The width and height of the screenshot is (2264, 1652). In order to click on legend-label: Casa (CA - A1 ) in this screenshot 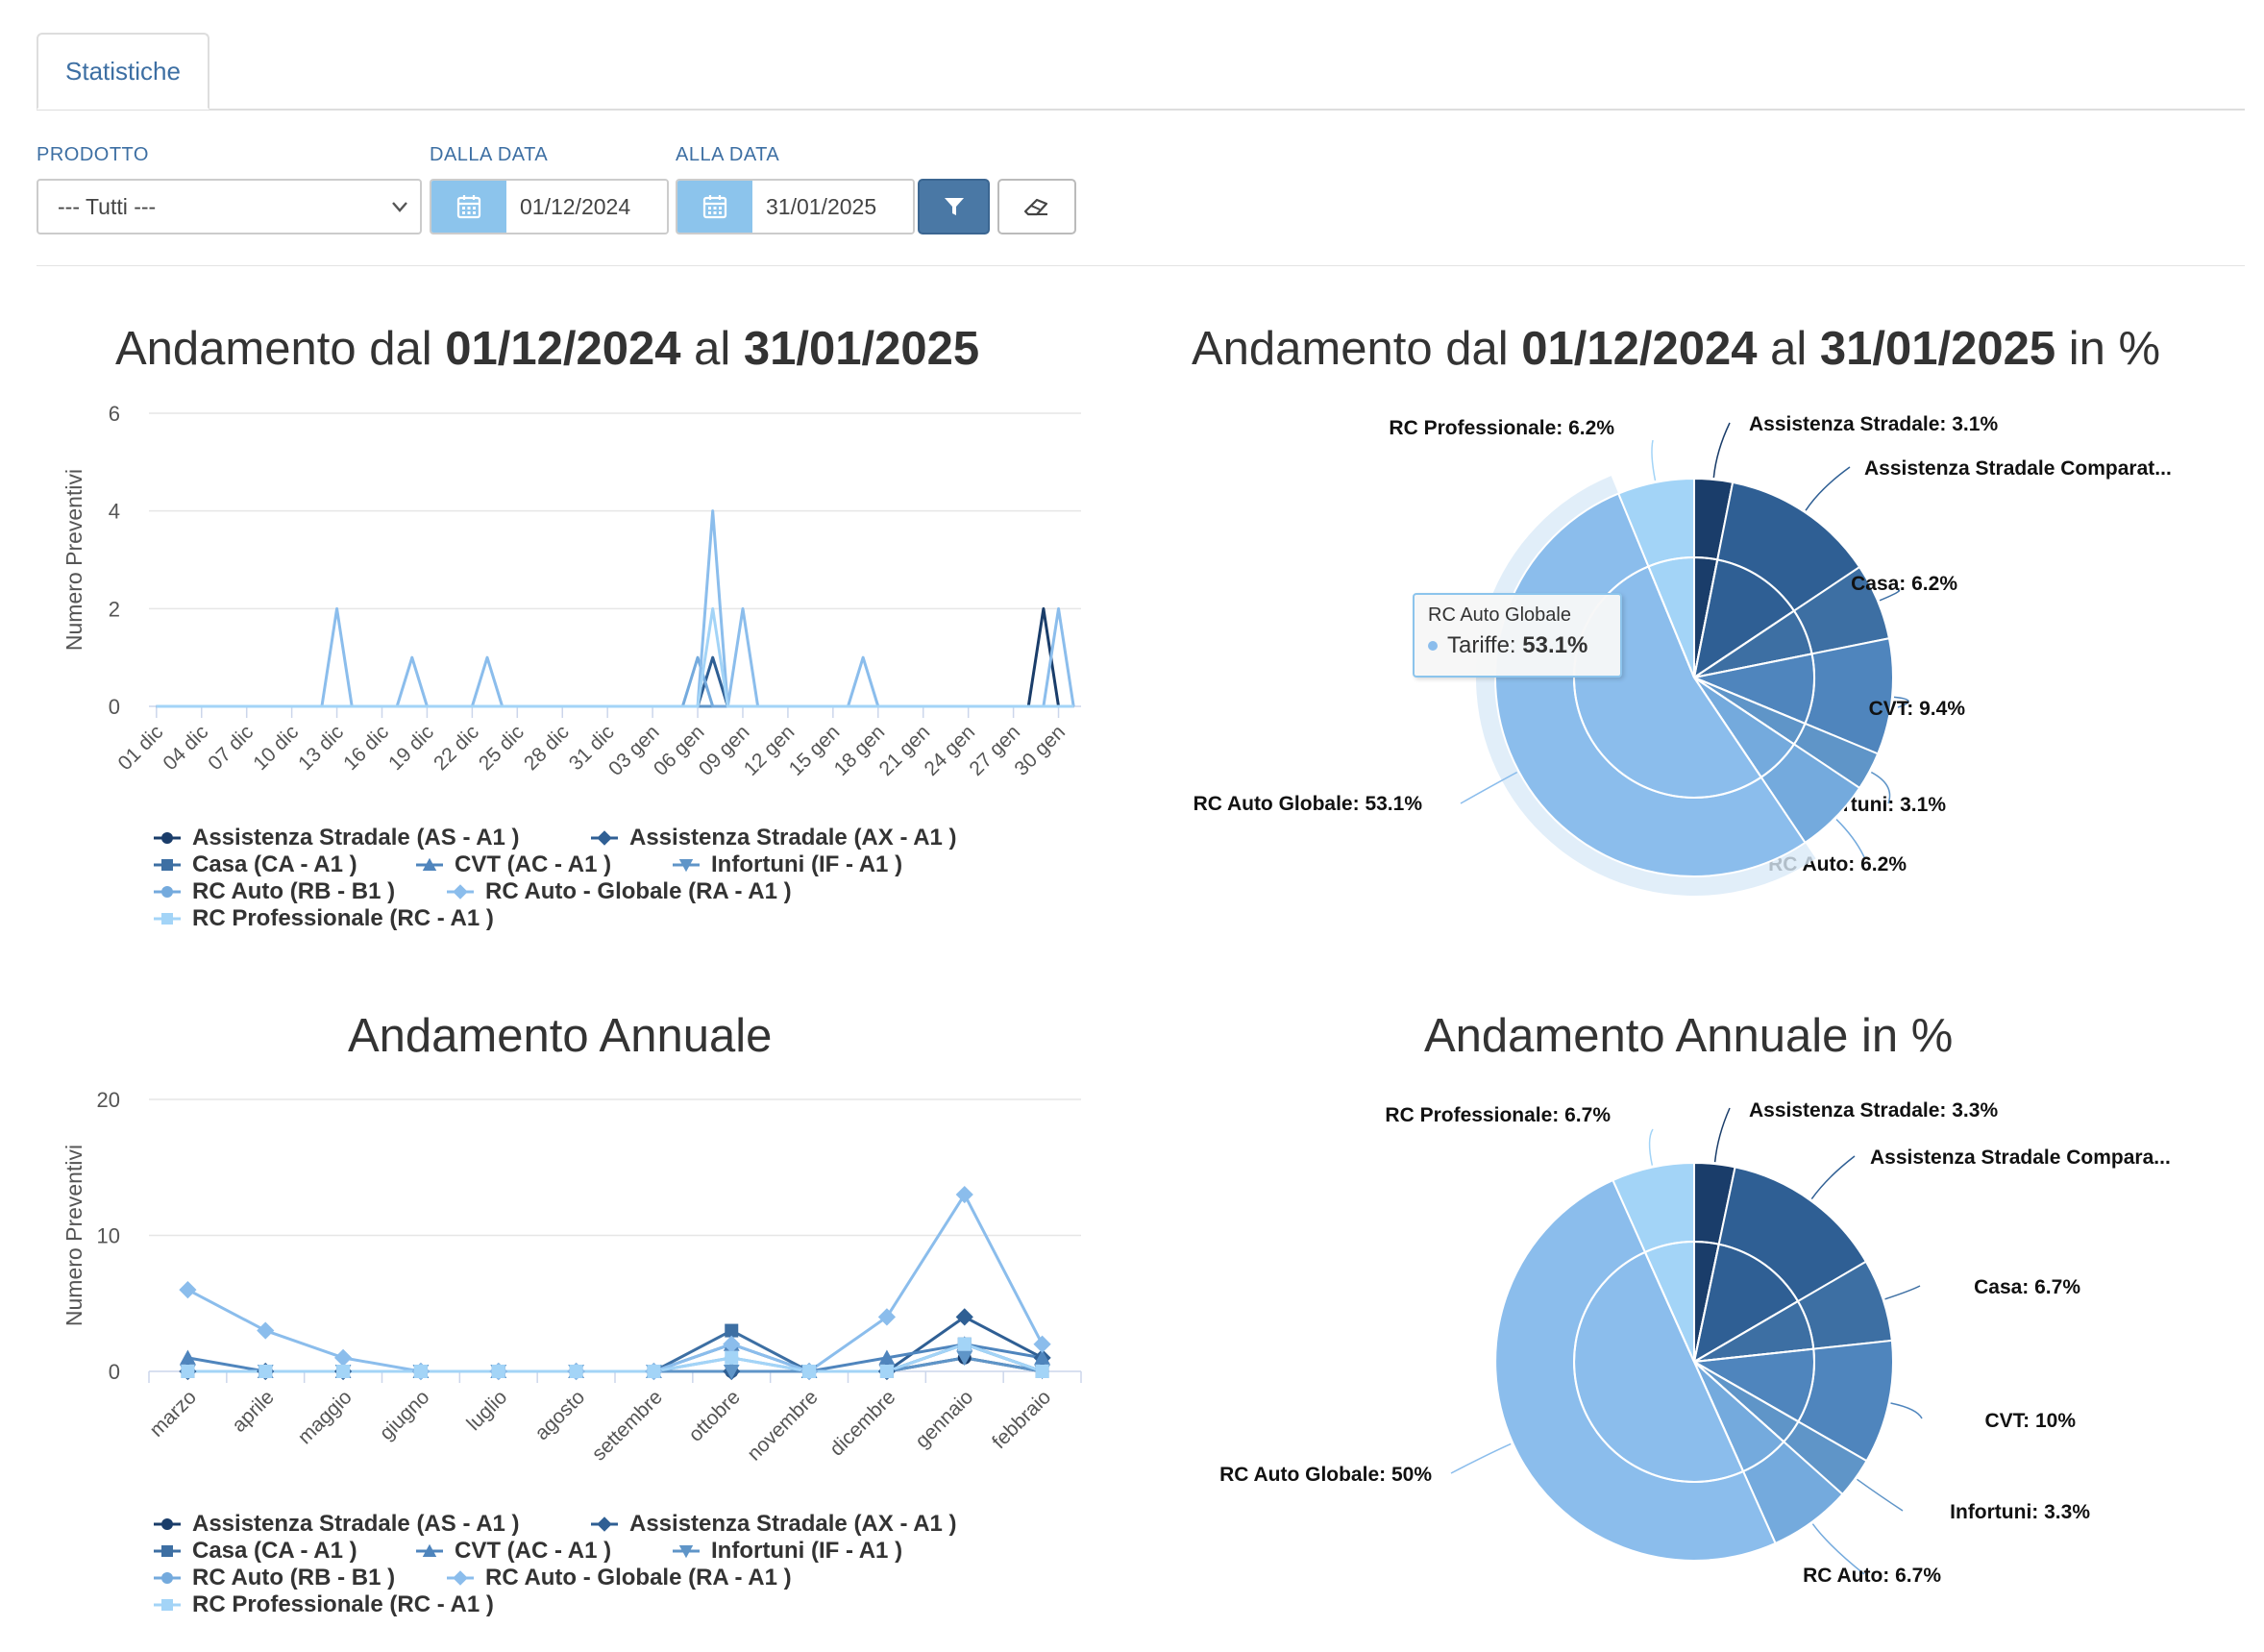, I will do `click(274, 1551)`.